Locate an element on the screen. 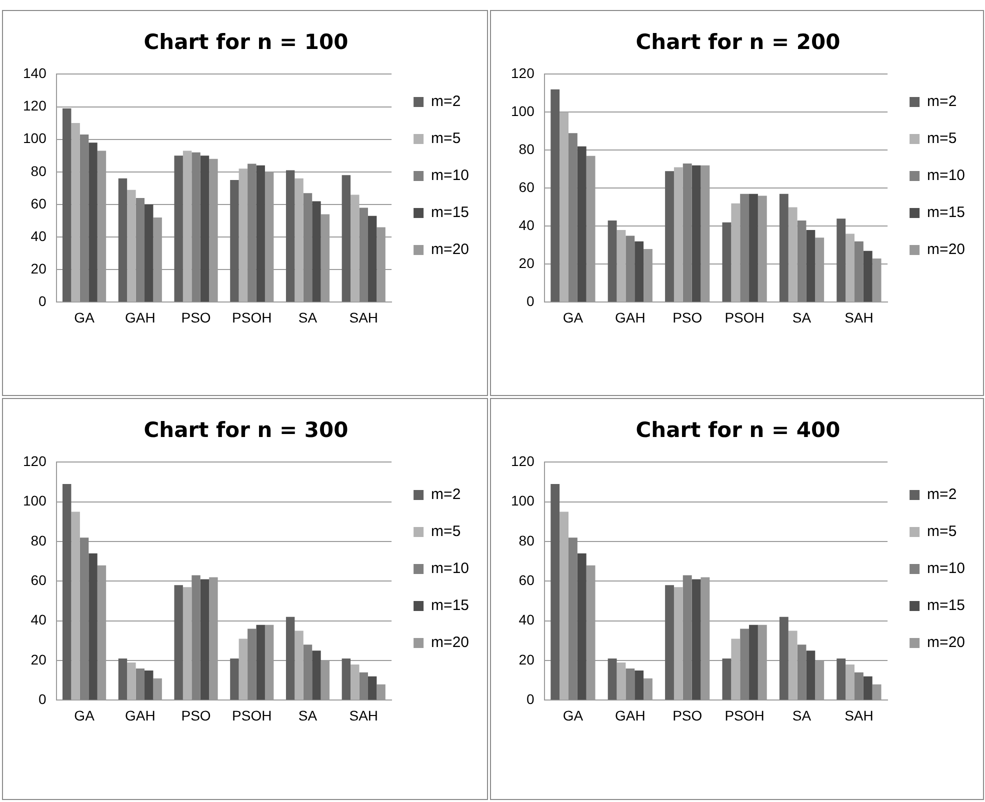 The height and width of the screenshot is (802, 985). chart-title: Chart for n = 100 is located at coordinates (246, 42).